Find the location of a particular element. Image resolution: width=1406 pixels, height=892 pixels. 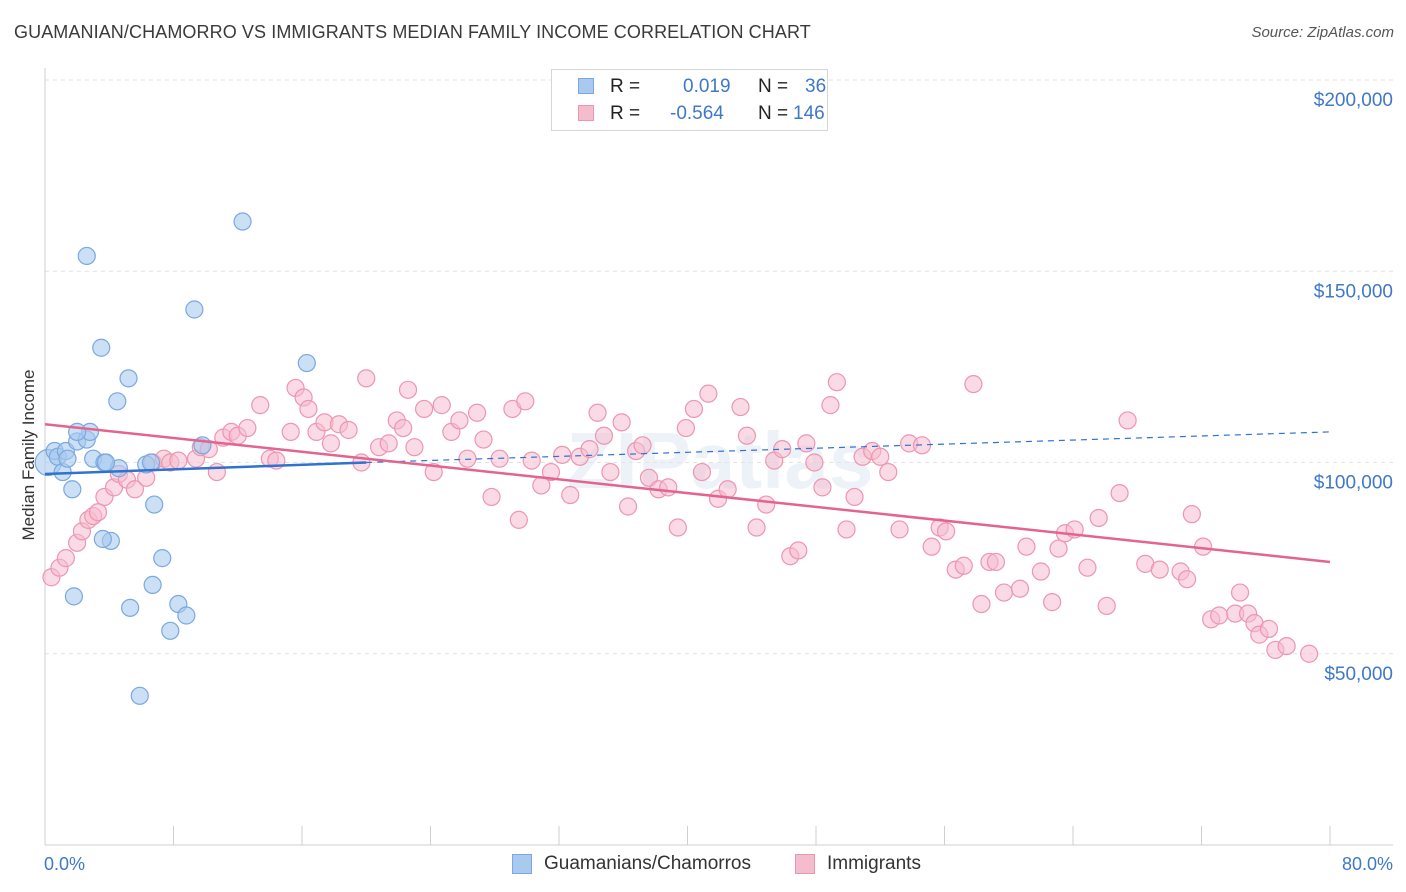

guamanian-points is located at coordinates (175, 458).